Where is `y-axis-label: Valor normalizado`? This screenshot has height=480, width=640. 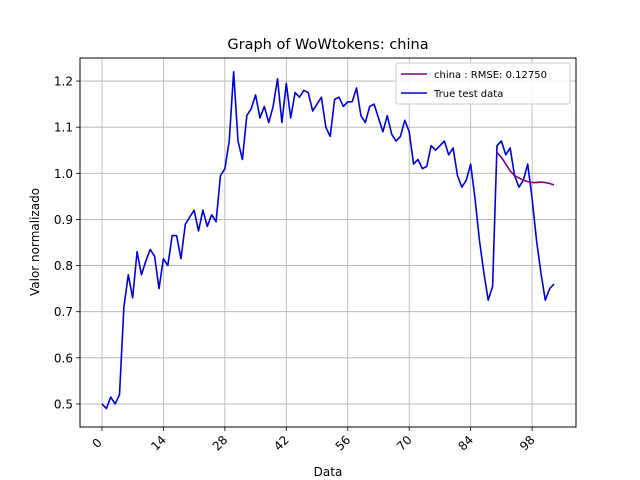 y-axis-label: Valor normalizado is located at coordinates (35, 242).